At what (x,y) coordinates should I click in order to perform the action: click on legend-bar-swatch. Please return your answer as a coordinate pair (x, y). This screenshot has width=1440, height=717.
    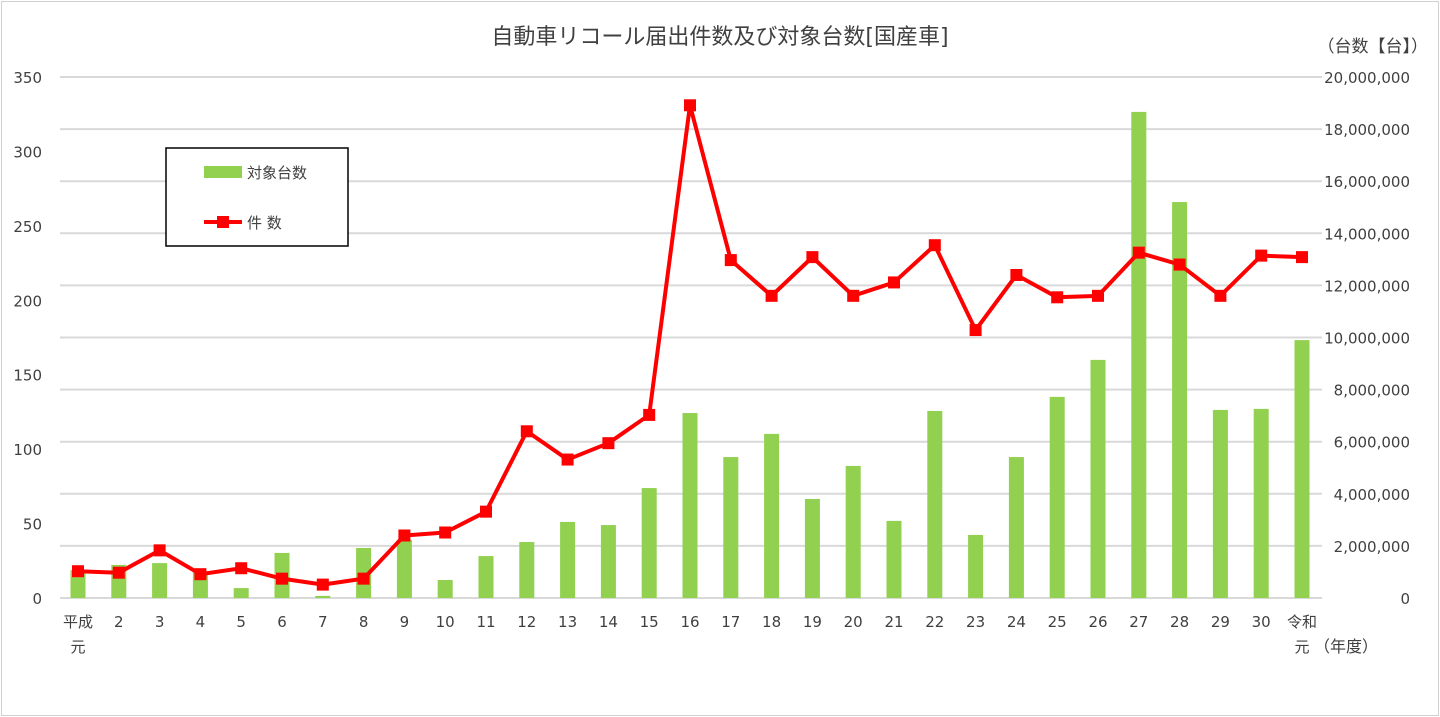
    Looking at the image, I should click on (223, 172).